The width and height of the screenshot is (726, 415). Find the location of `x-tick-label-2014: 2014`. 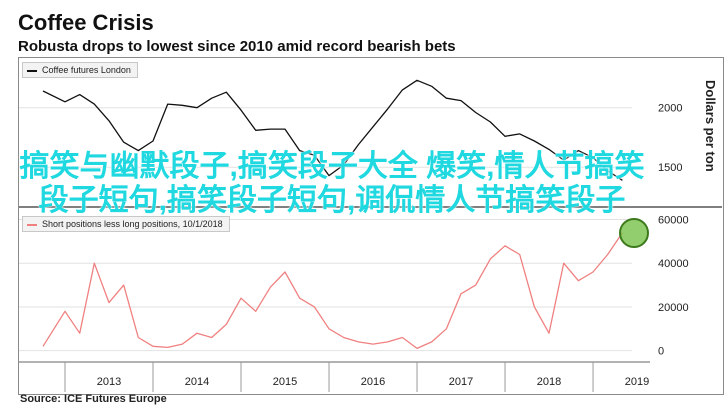

x-tick-label-2014: 2014 is located at coordinates (197, 382).